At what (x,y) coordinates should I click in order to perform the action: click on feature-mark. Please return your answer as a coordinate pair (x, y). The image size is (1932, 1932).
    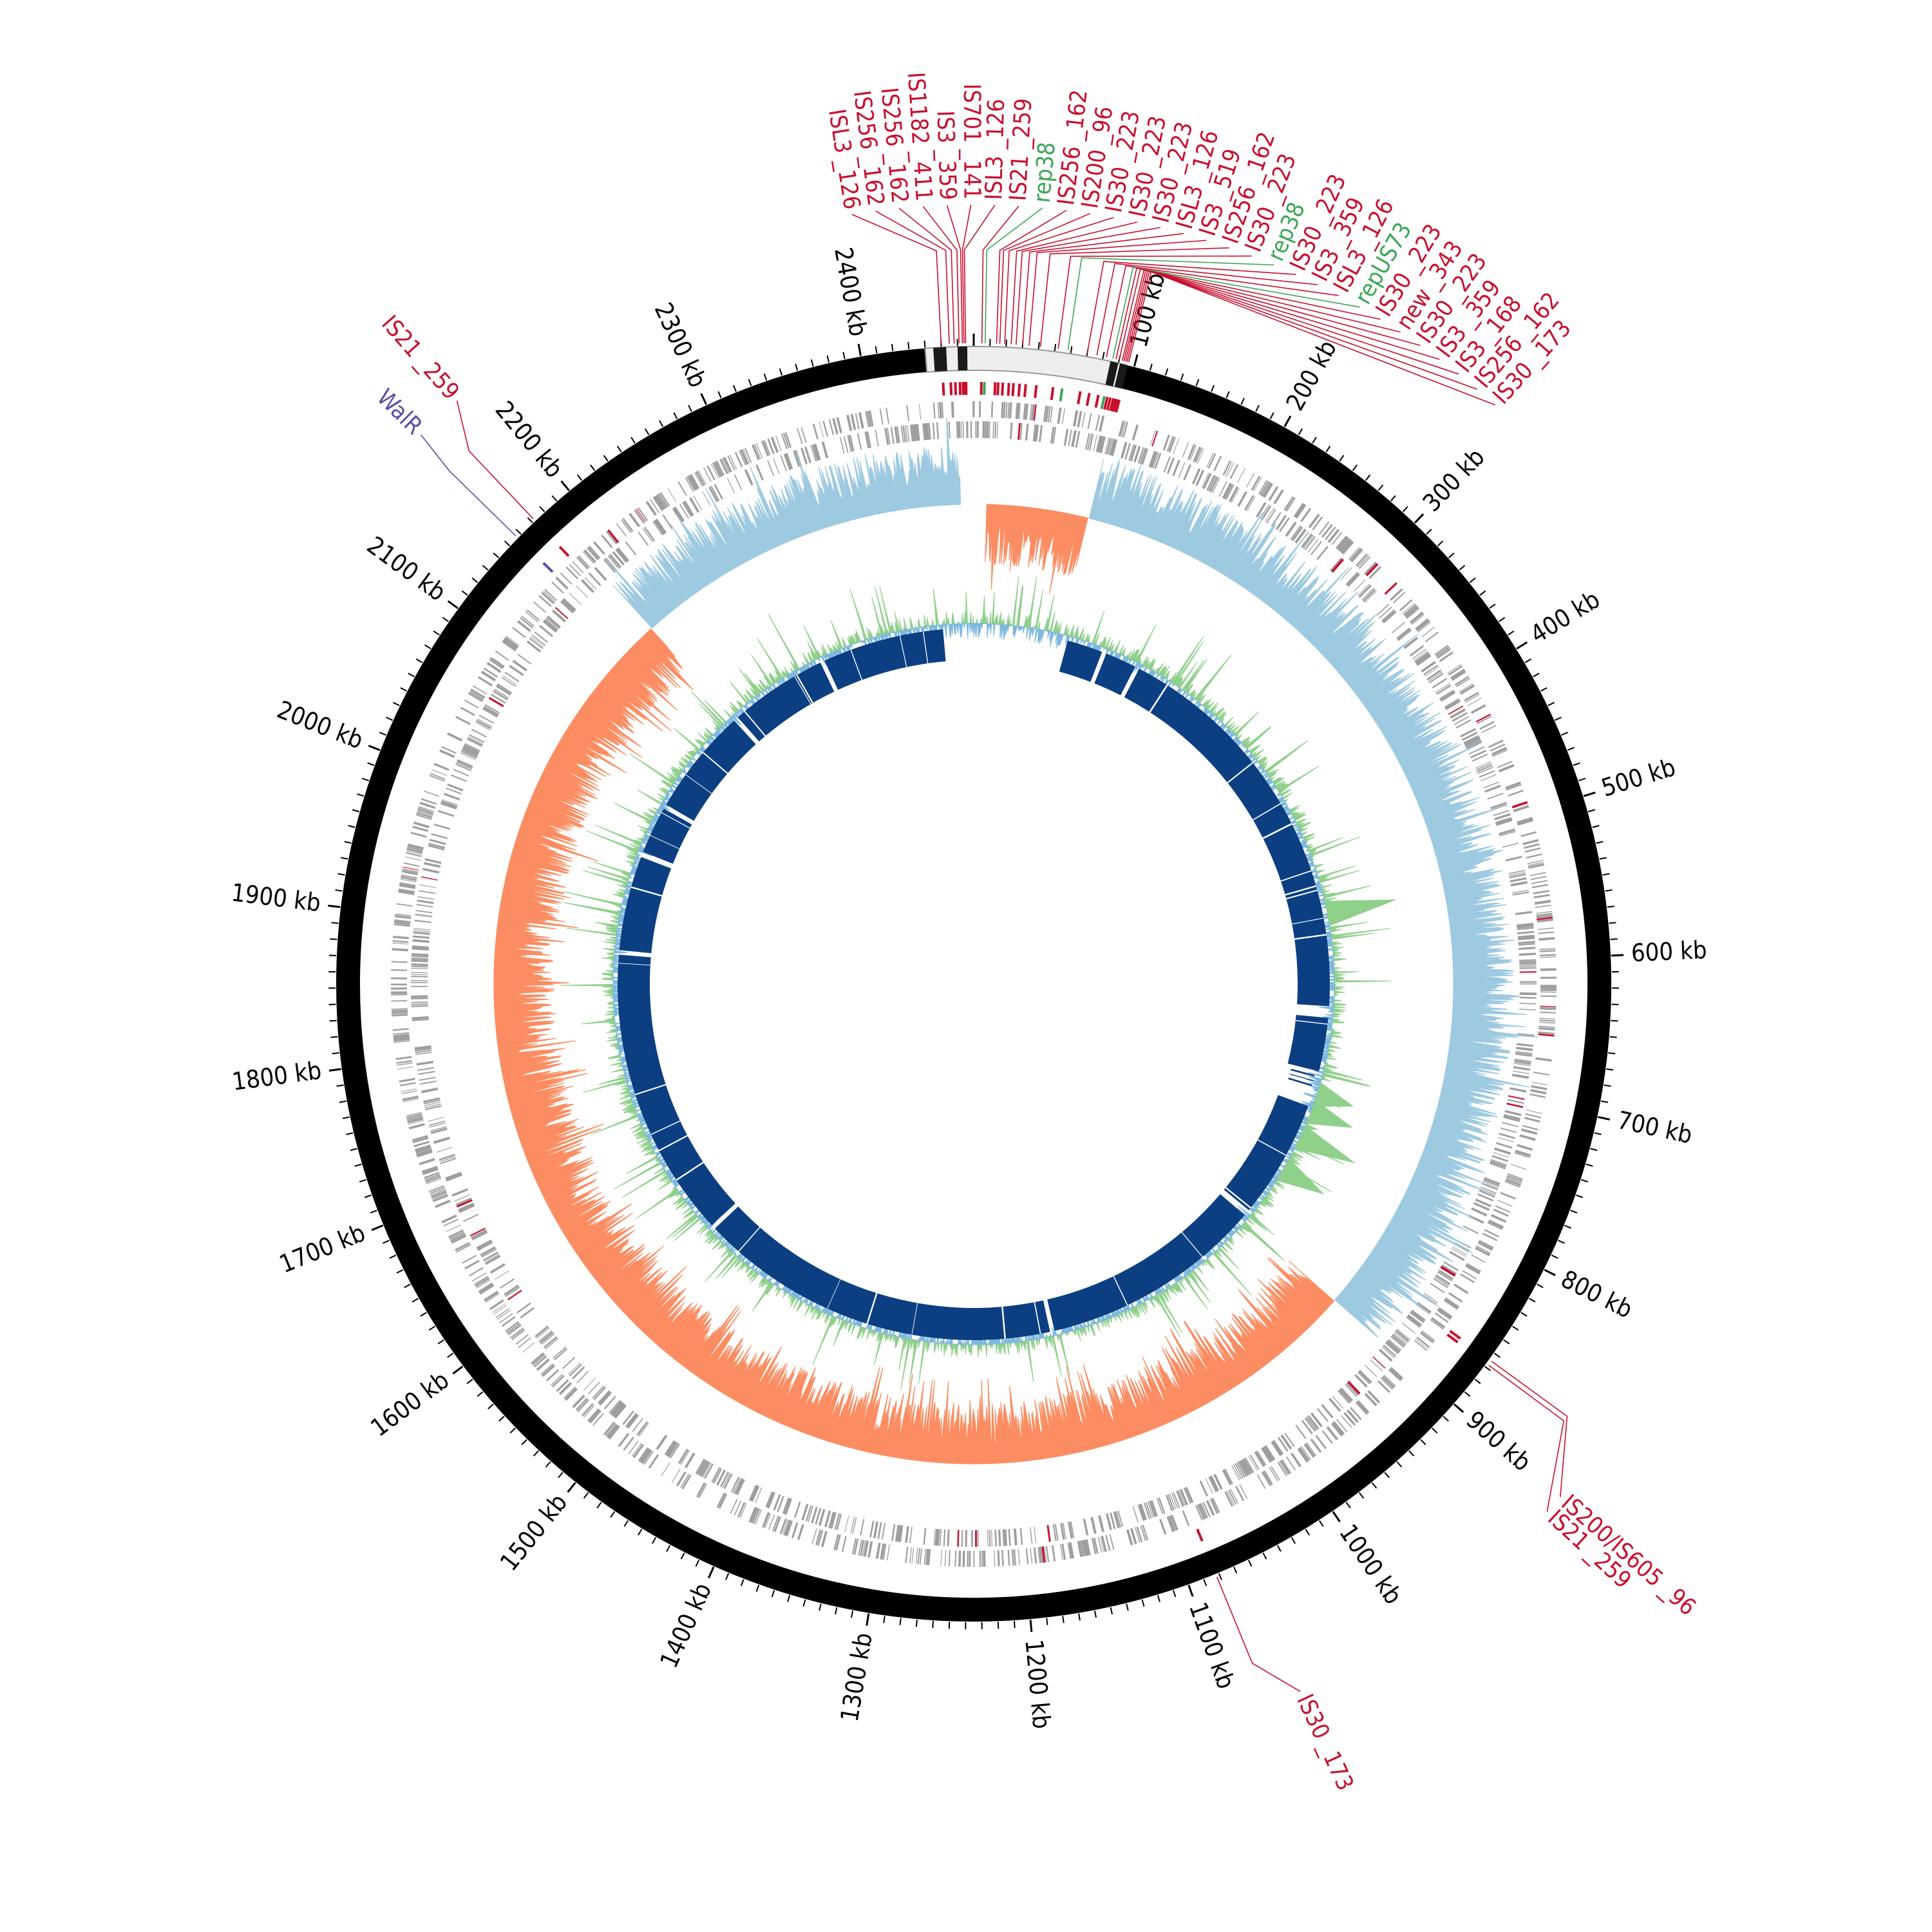
    Looking at the image, I should click on (1112, 405).